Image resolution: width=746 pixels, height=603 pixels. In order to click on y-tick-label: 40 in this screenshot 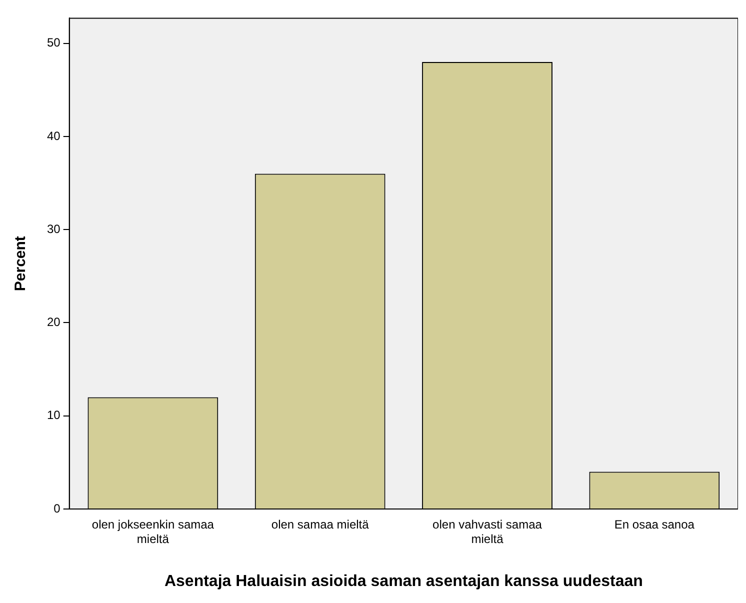, I will do `click(53, 135)`.